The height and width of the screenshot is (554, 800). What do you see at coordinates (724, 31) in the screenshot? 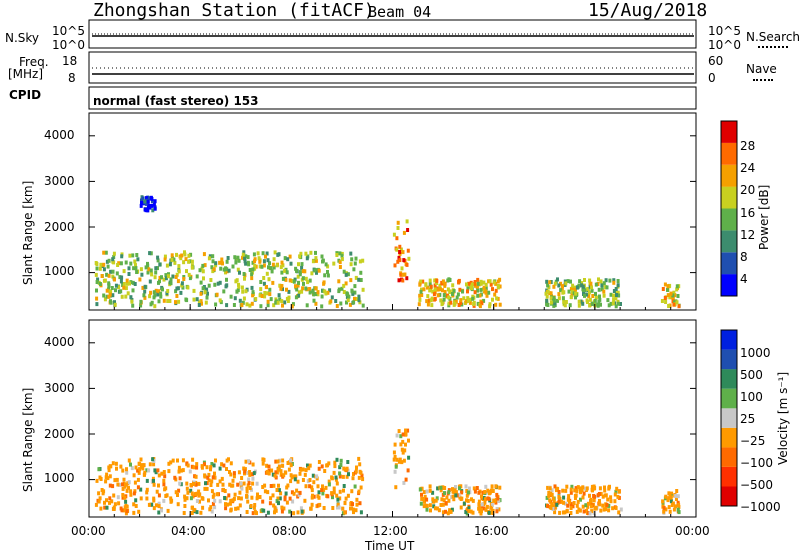
I see `noise-right-tick-top: 10^5` at bounding box center [724, 31].